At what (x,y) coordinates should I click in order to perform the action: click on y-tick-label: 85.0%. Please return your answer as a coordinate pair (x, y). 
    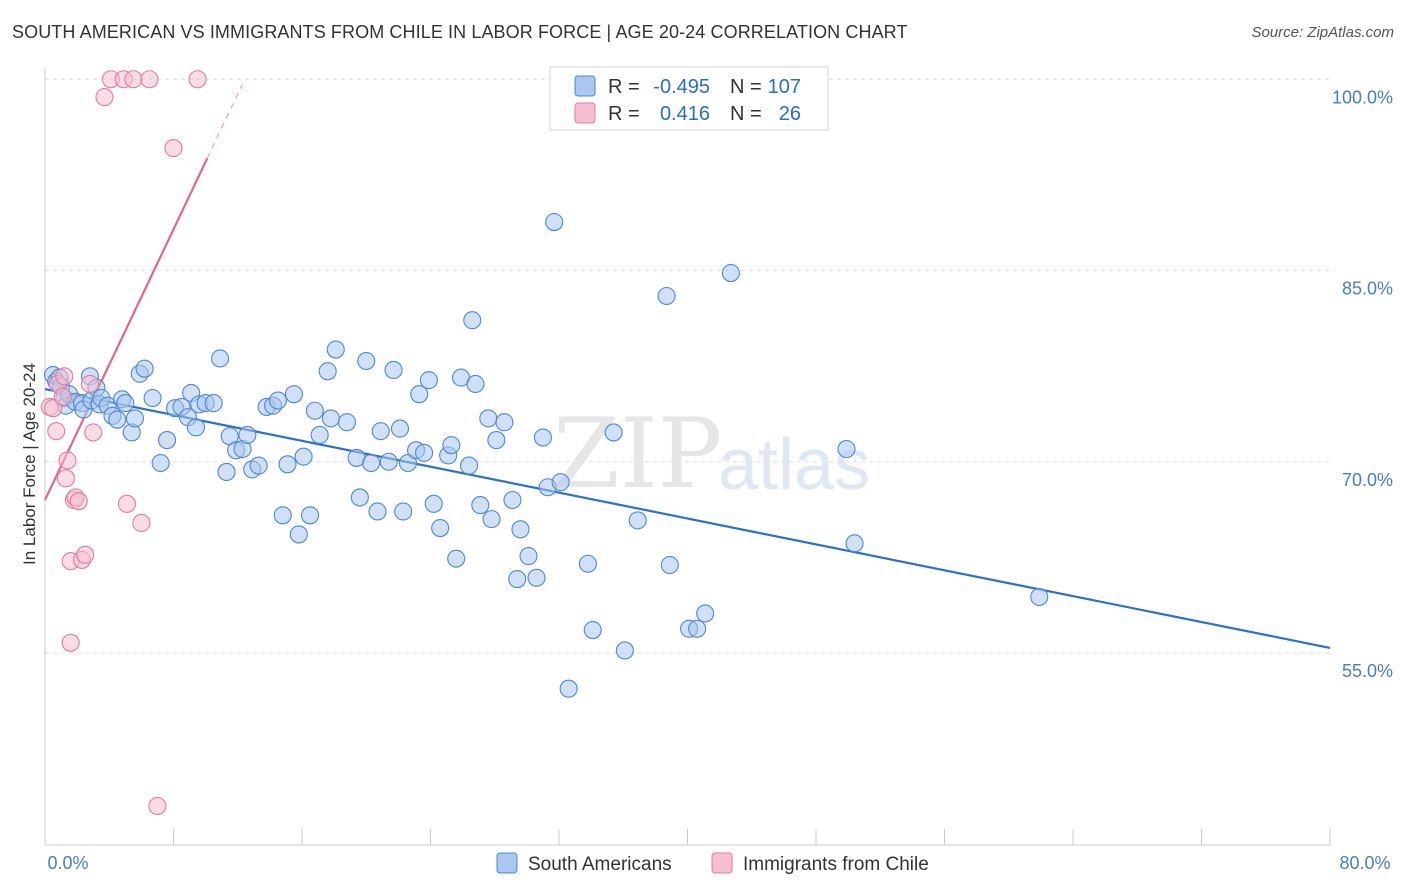
    Looking at the image, I should click on (1367, 289).